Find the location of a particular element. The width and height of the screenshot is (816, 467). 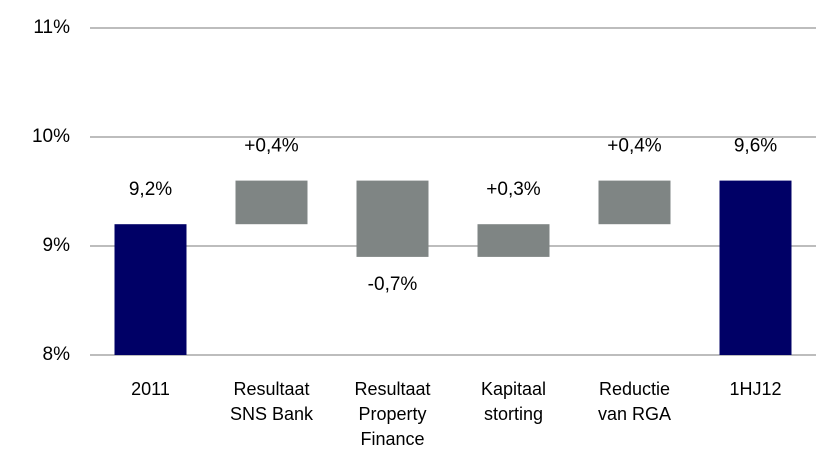

y-tick-label: 9% is located at coordinates (57, 245).